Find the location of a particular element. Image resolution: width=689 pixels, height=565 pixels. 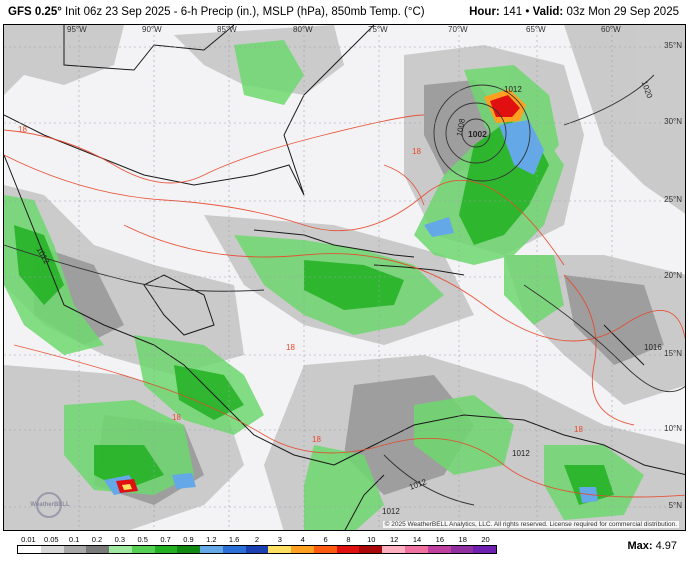

lat-label-25n: 25°N is located at coordinates (673, 199).